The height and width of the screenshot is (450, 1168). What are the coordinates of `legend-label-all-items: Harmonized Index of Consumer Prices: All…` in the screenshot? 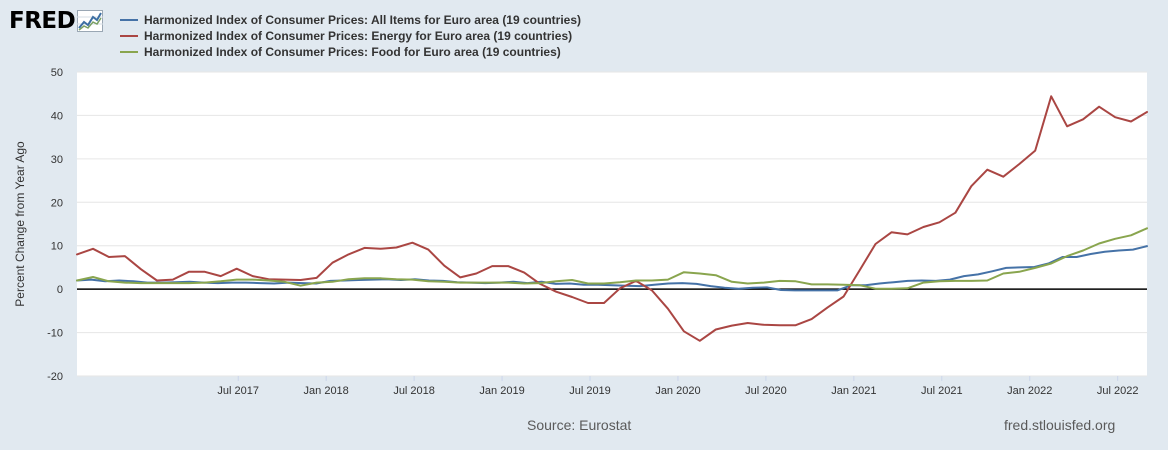 It's located at (362, 20).